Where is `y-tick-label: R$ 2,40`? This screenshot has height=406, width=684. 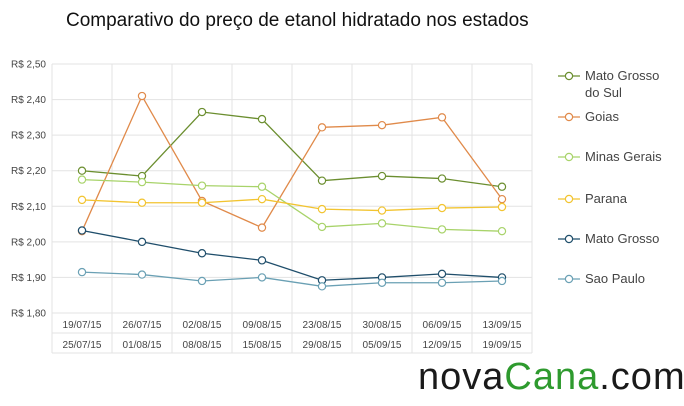
y-tick-label: R$ 2,40 is located at coordinates (28, 100).